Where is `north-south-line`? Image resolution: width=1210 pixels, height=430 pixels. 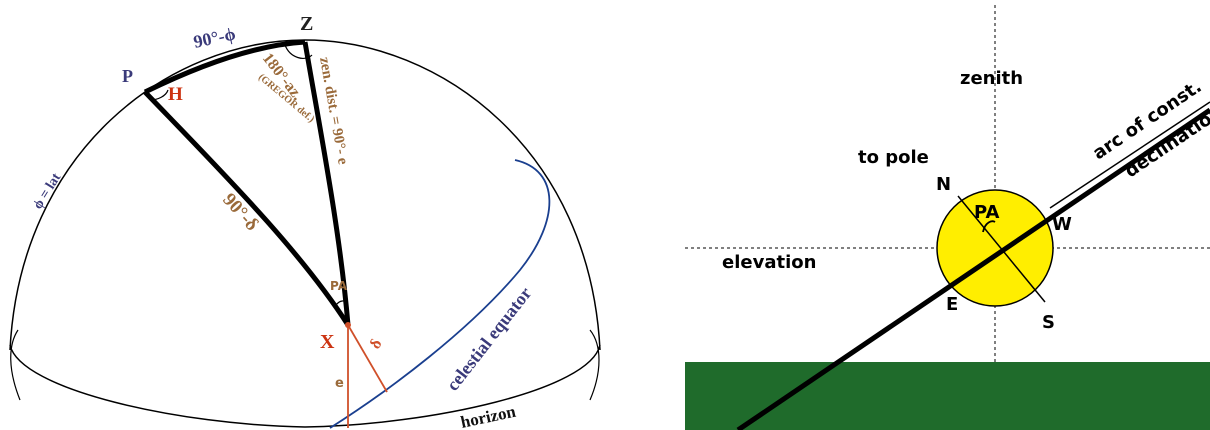 north-south-line is located at coordinates (1001, 249).